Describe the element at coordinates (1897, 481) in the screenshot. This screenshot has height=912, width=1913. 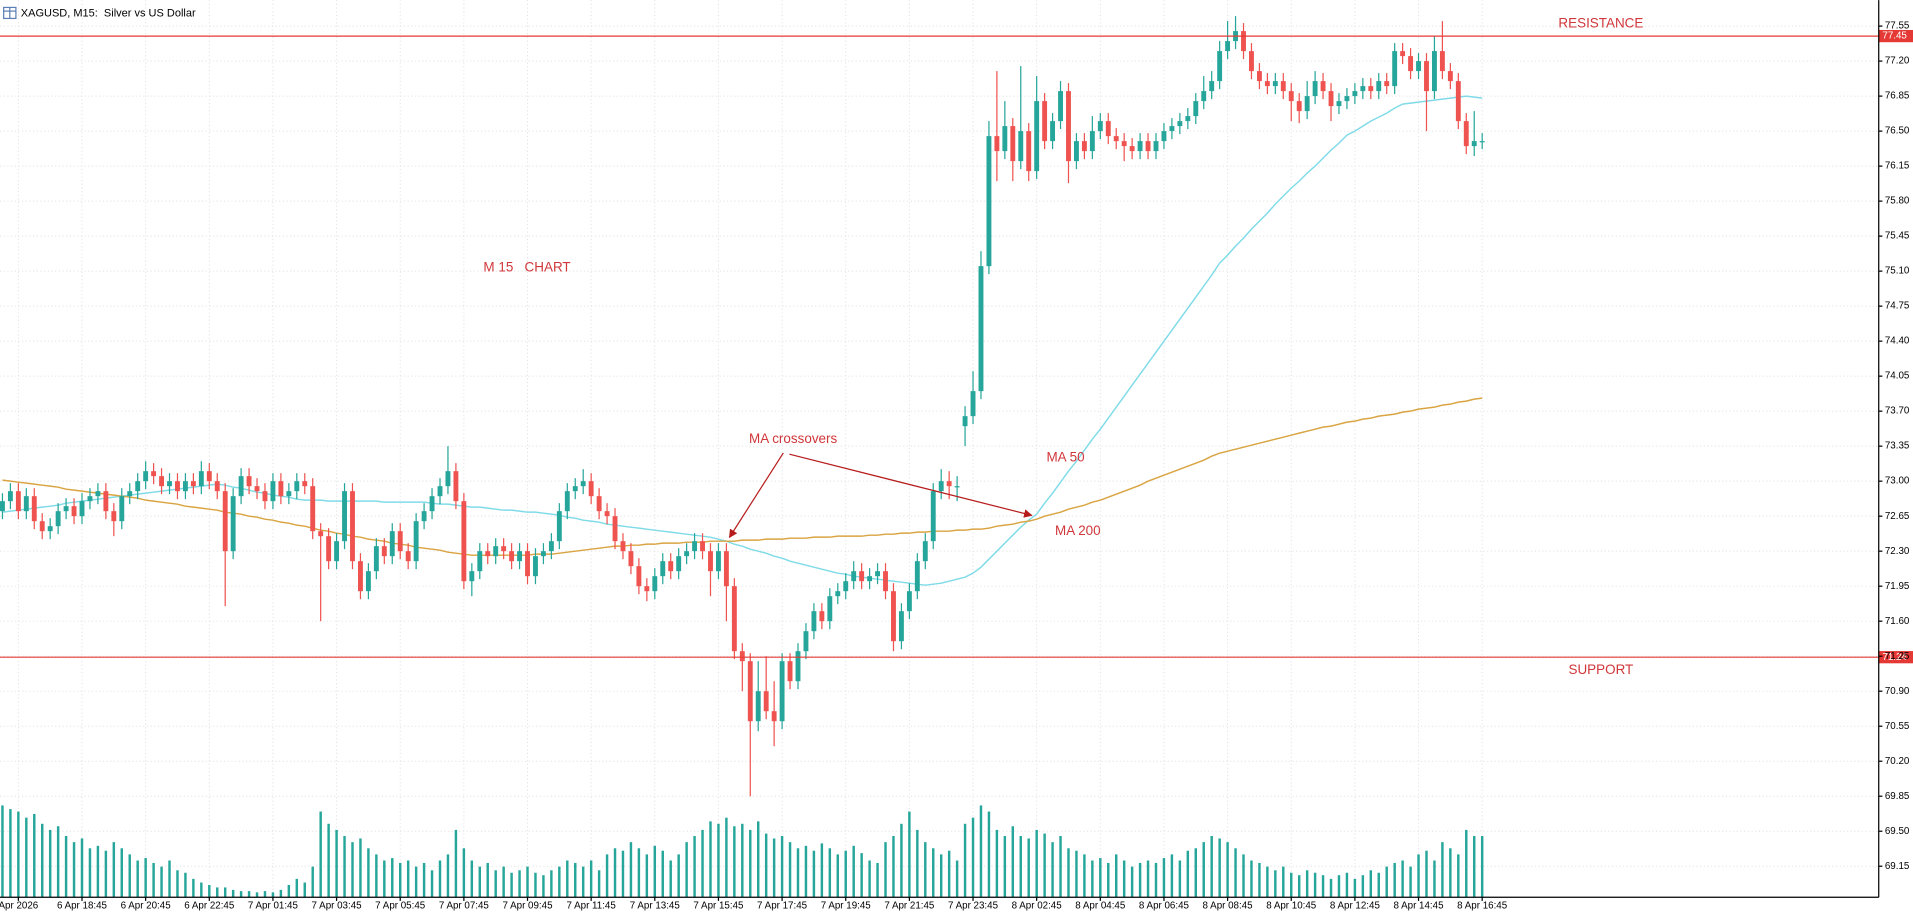
I see `y-tick-label: 73.00` at that location.